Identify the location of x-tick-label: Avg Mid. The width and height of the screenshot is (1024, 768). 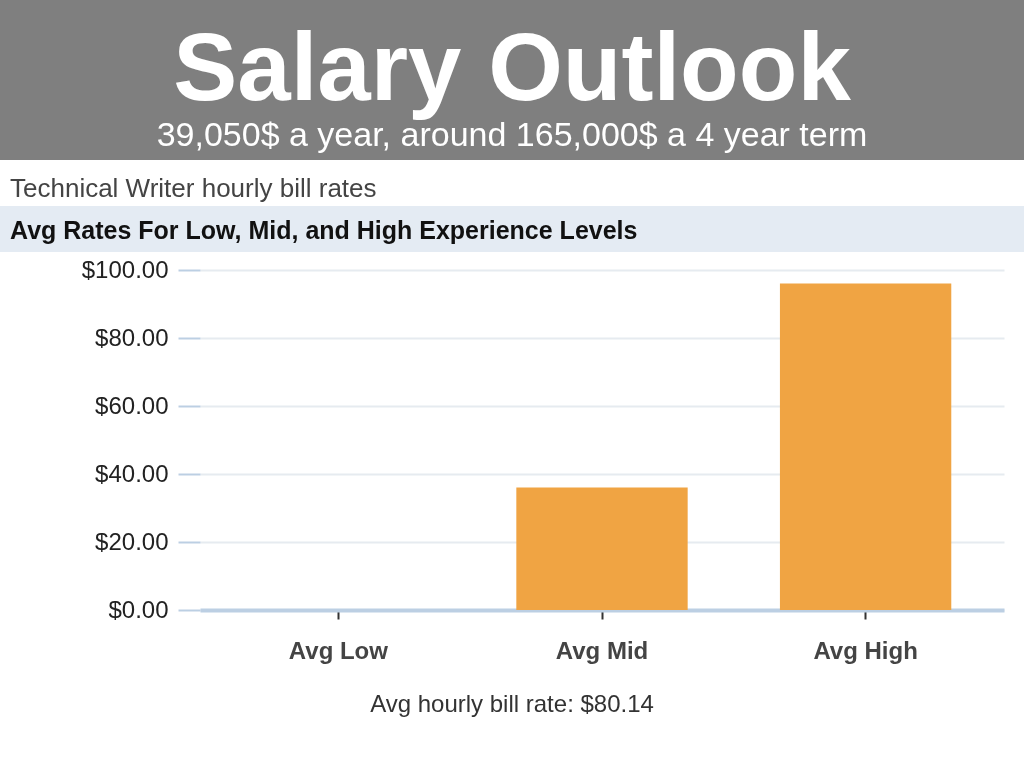
(602, 650).